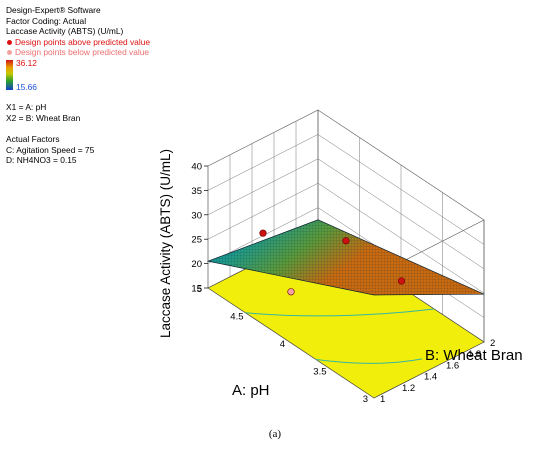  What do you see at coordinates (452, 365) in the screenshot?
I see `y-tick-label: 1.6` at bounding box center [452, 365].